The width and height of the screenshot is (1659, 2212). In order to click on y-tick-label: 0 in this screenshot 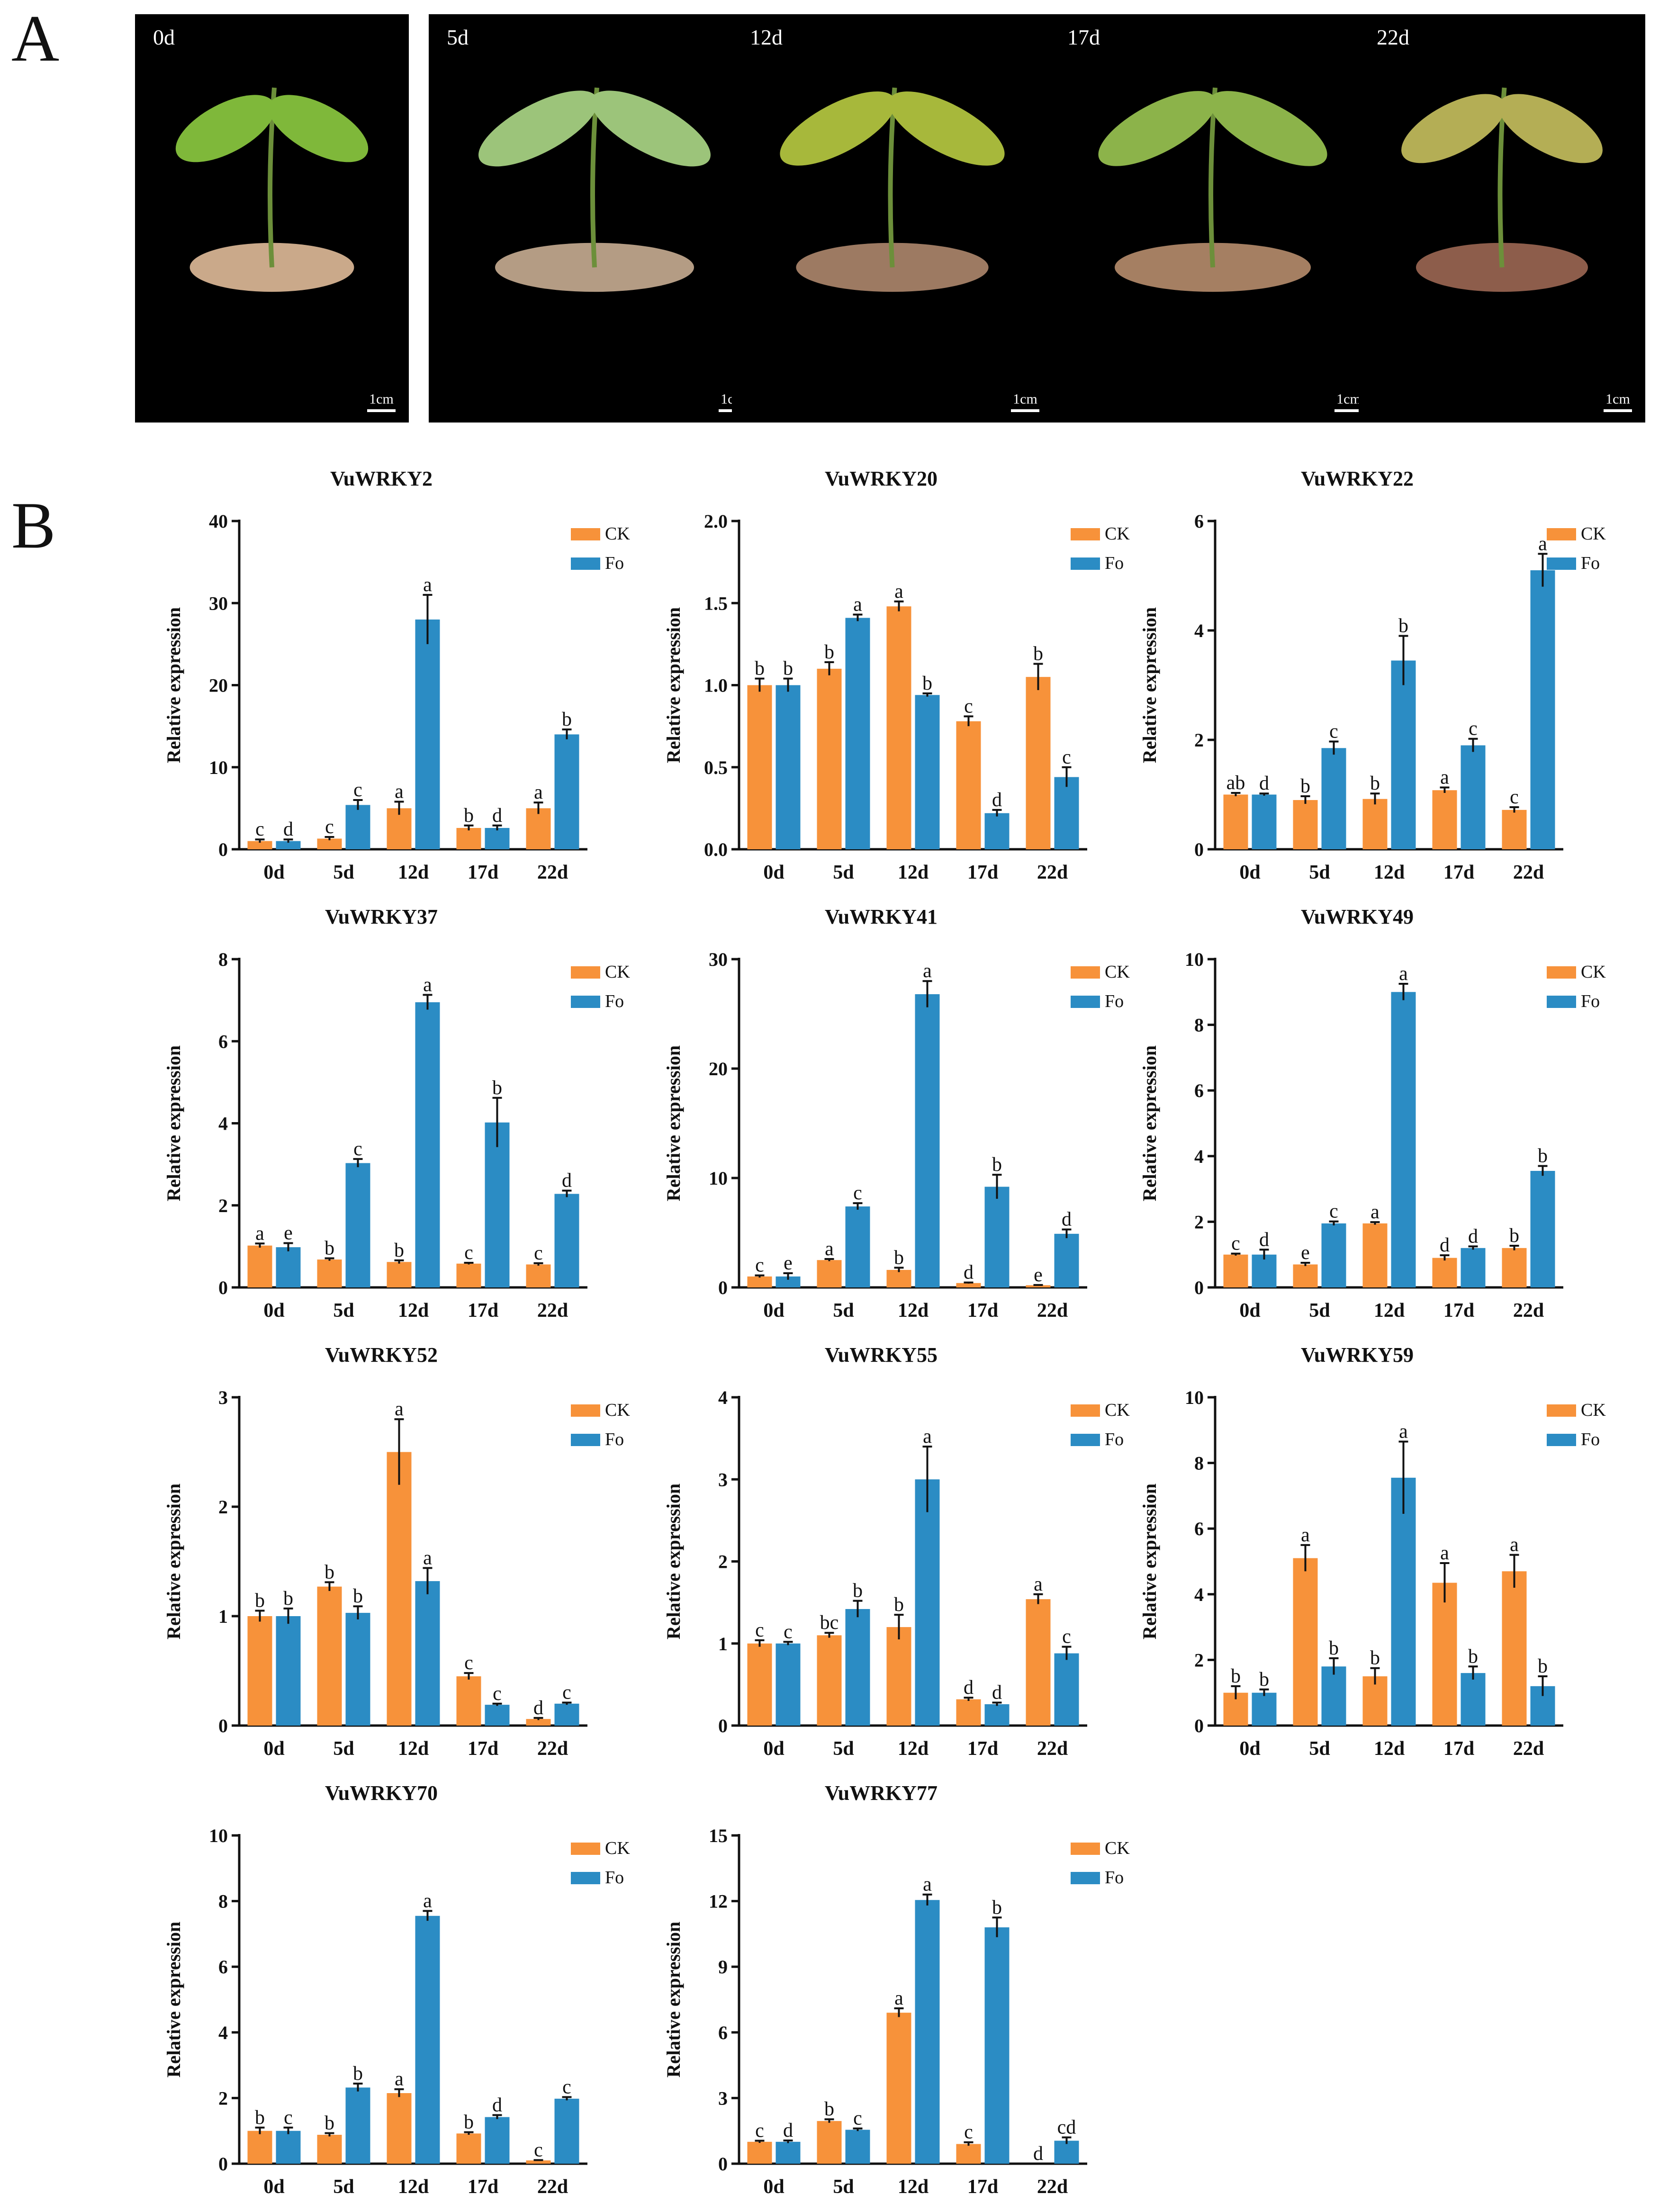, I will do `click(723, 1726)`.